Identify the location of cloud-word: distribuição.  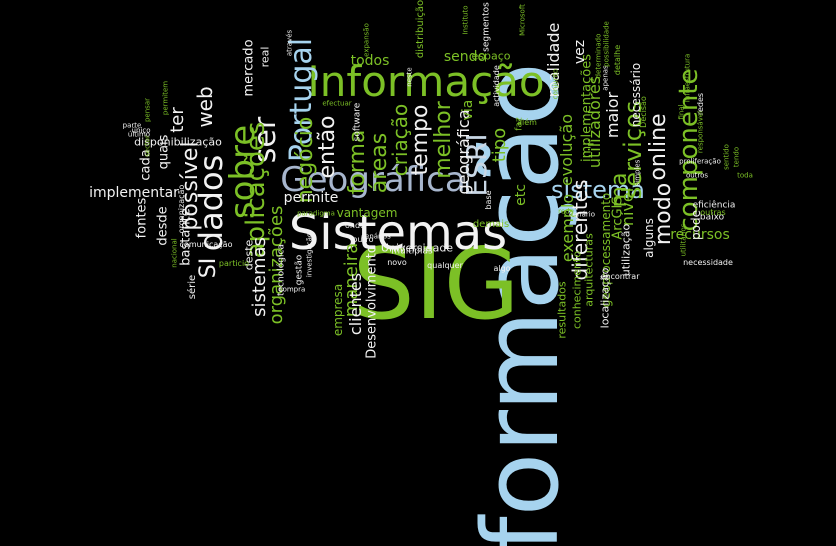
(420, 29).